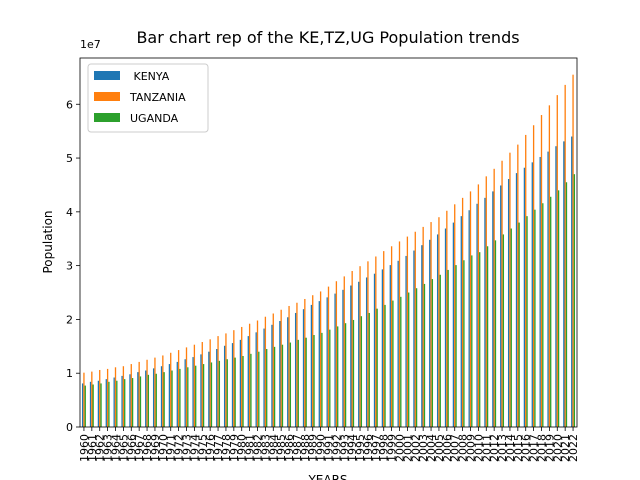 This screenshot has height=480, width=640. Describe the element at coordinates (100, 448) in the screenshot. I see `x-tick-label: 1962` at that location.